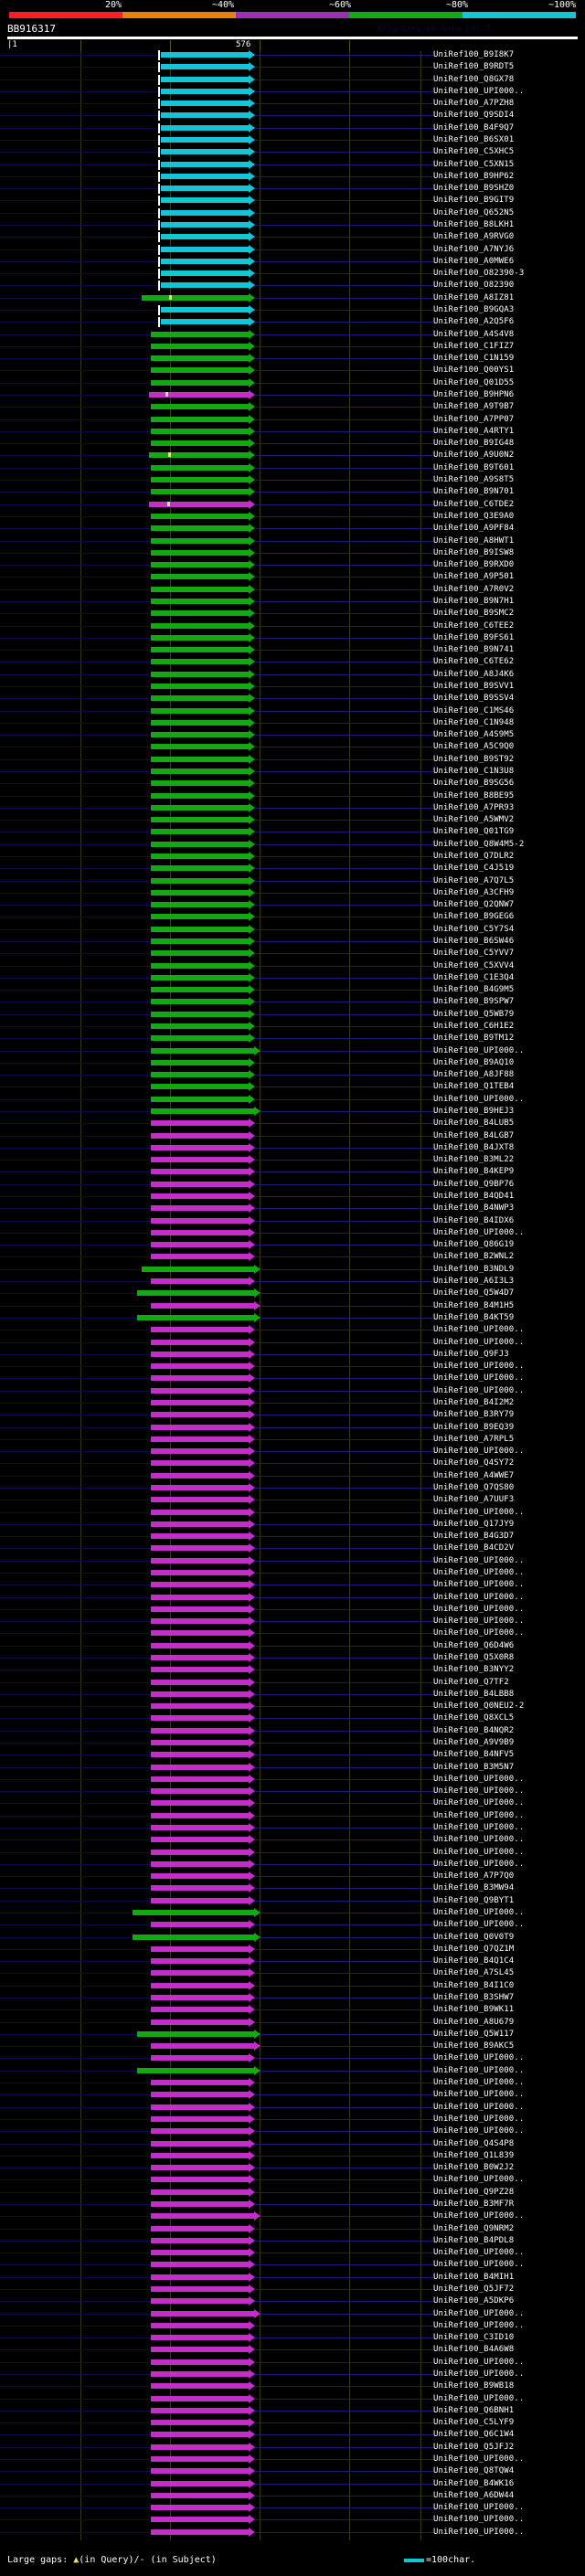  Describe the element at coordinates (293, 1961) in the screenshot. I see `alignment-row: UniRef100_B4Q1C4` at that location.